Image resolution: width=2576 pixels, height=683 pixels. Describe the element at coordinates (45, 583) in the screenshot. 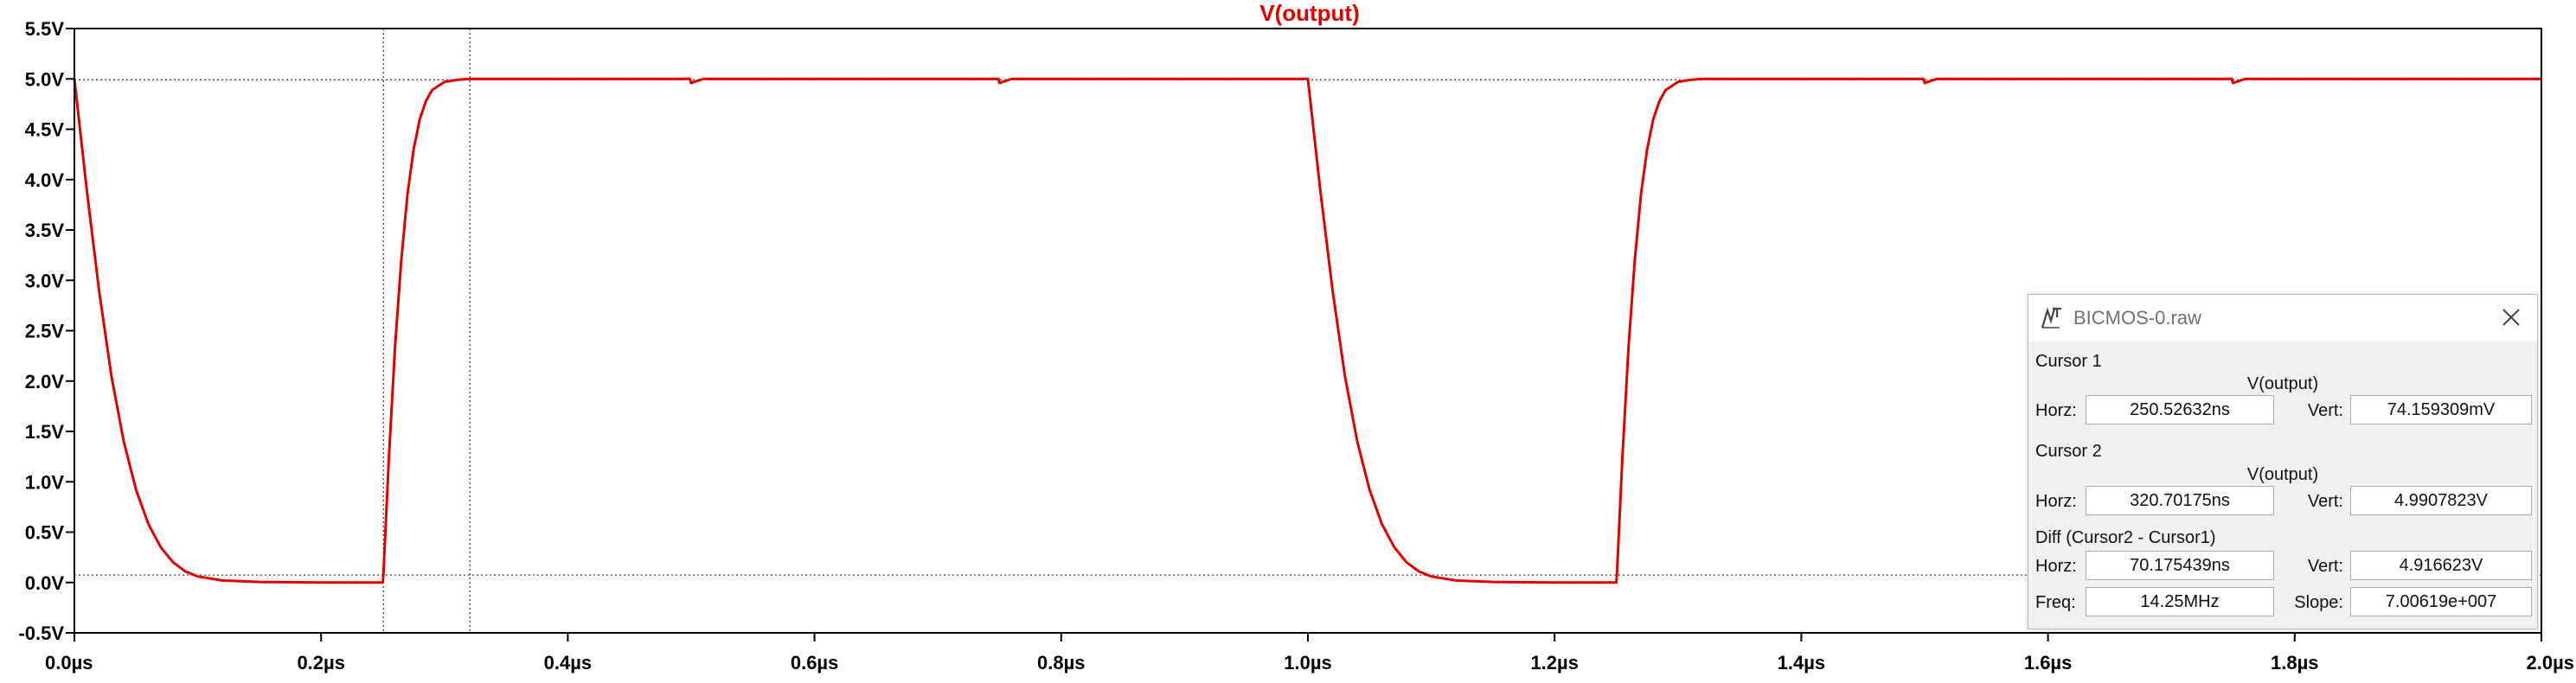

I see `y-tick-label: 0.0V` at that location.